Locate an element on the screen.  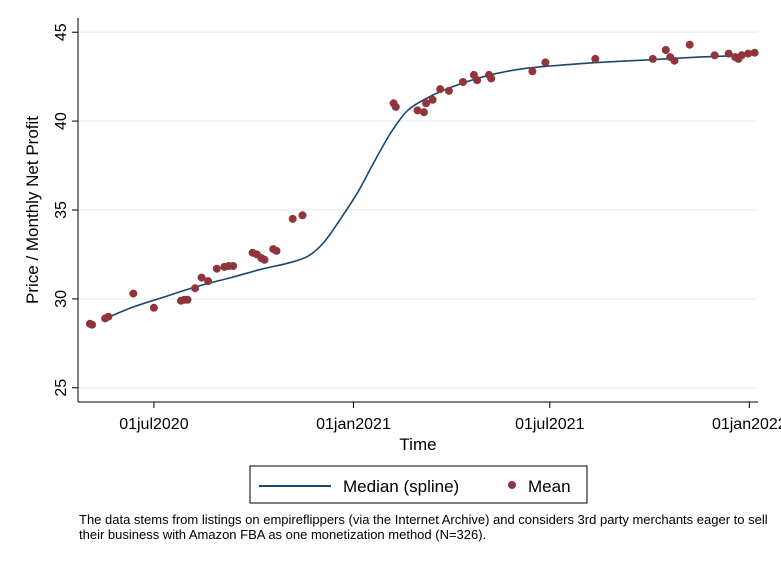
x-tick-label: 01jan2021 is located at coordinates (353, 424).